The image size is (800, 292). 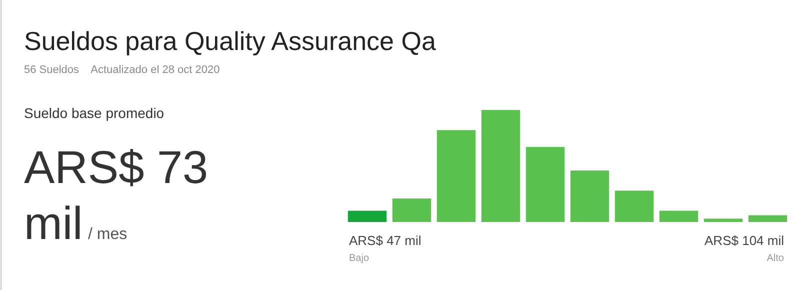 What do you see at coordinates (775, 258) in the screenshot?
I see `text: Alto` at bounding box center [775, 258].